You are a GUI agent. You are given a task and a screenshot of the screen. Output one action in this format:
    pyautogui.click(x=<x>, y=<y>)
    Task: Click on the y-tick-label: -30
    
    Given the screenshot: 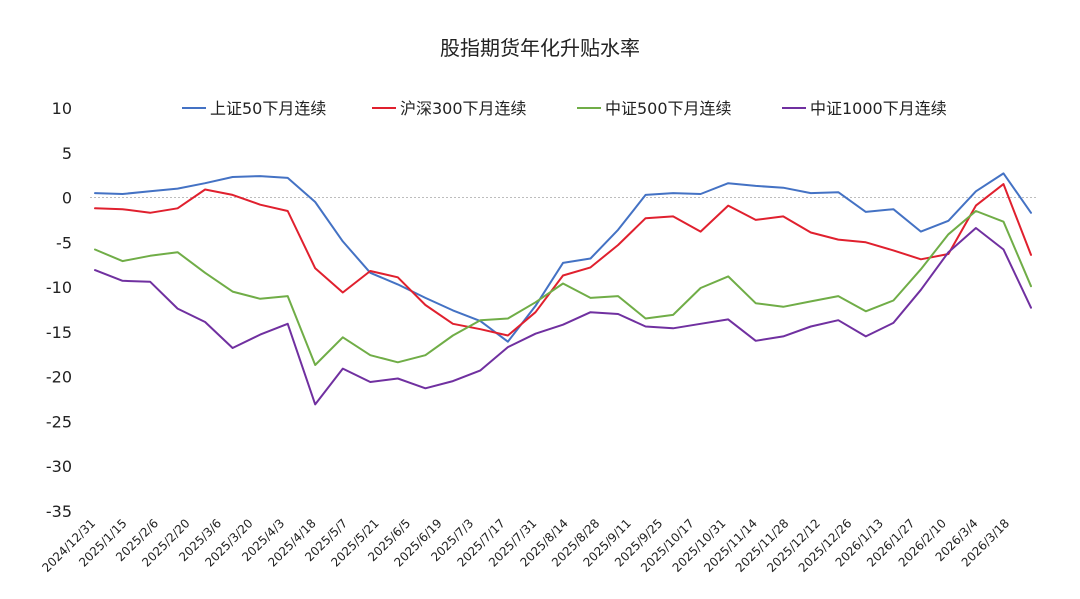 What is the action you would take?
    pyautogui.click(x=59, y=466)
    